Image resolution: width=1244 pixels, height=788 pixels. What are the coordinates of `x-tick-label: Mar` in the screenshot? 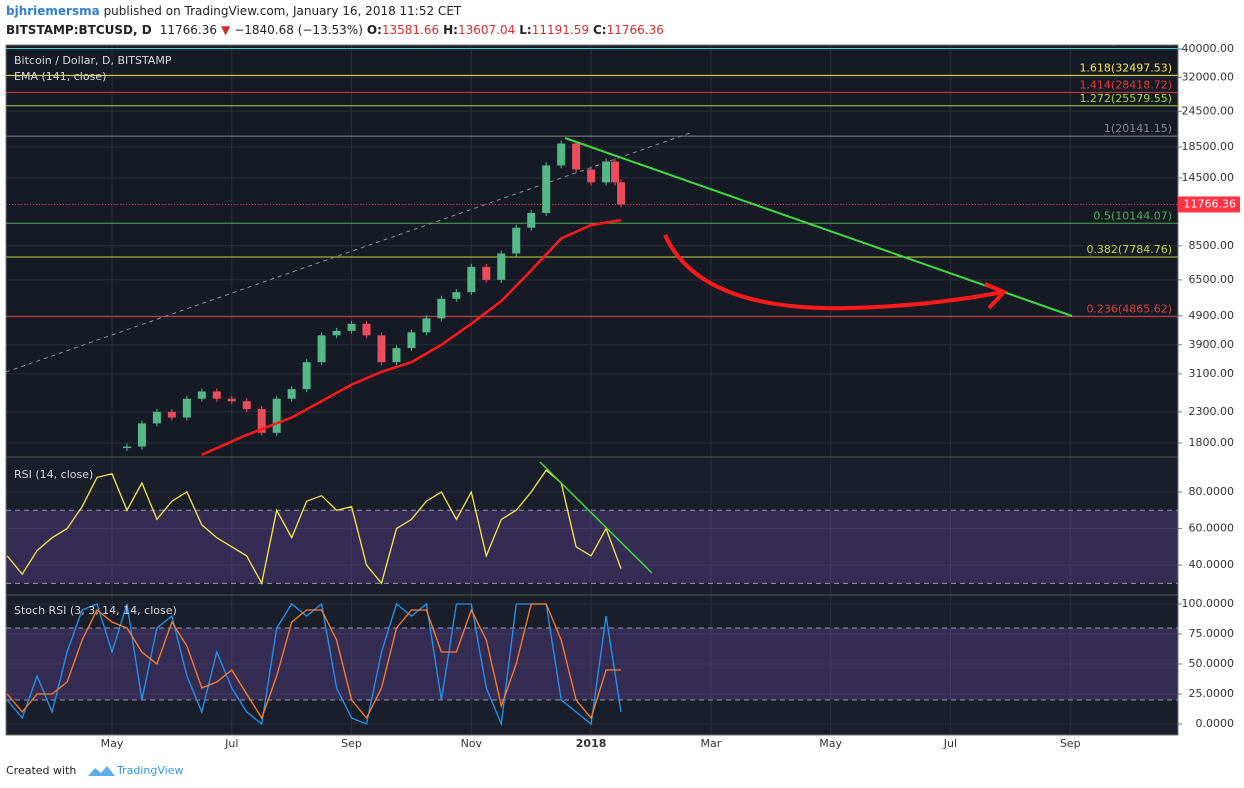 It's located at (710, 743).